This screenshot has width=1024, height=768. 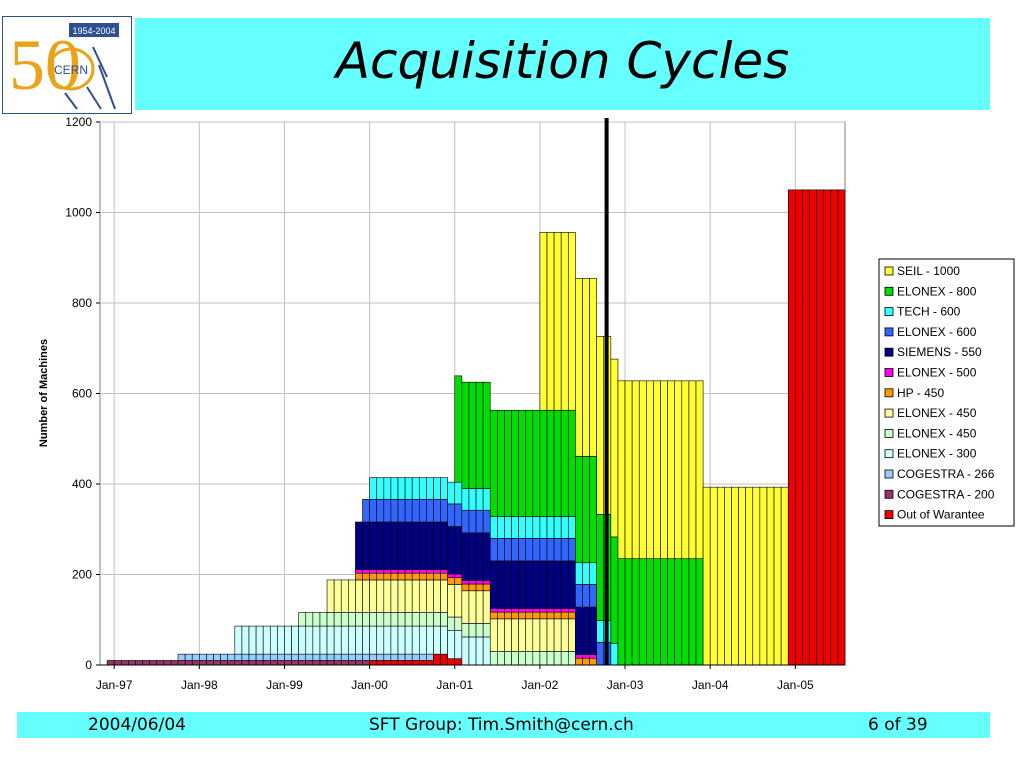 I want to click on x-tick-label: Jan-03, so click(x=625, y=685).